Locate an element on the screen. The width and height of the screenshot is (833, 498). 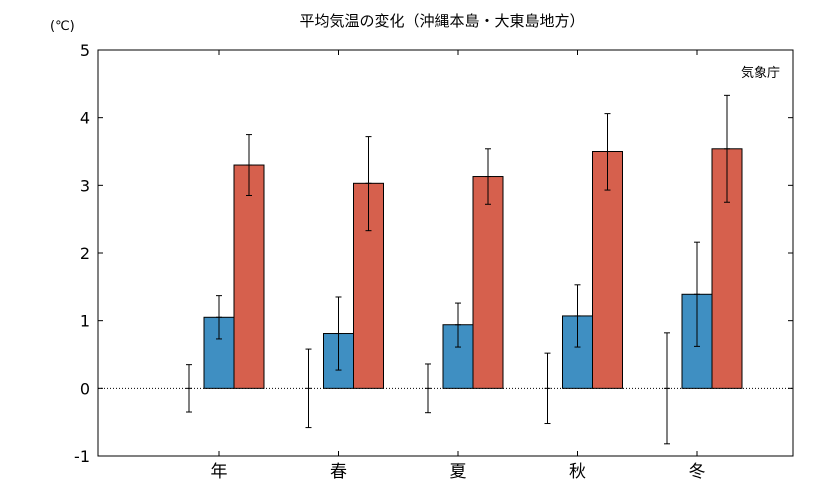
source-label: 気象庁 is located at coordinates (760, 73).